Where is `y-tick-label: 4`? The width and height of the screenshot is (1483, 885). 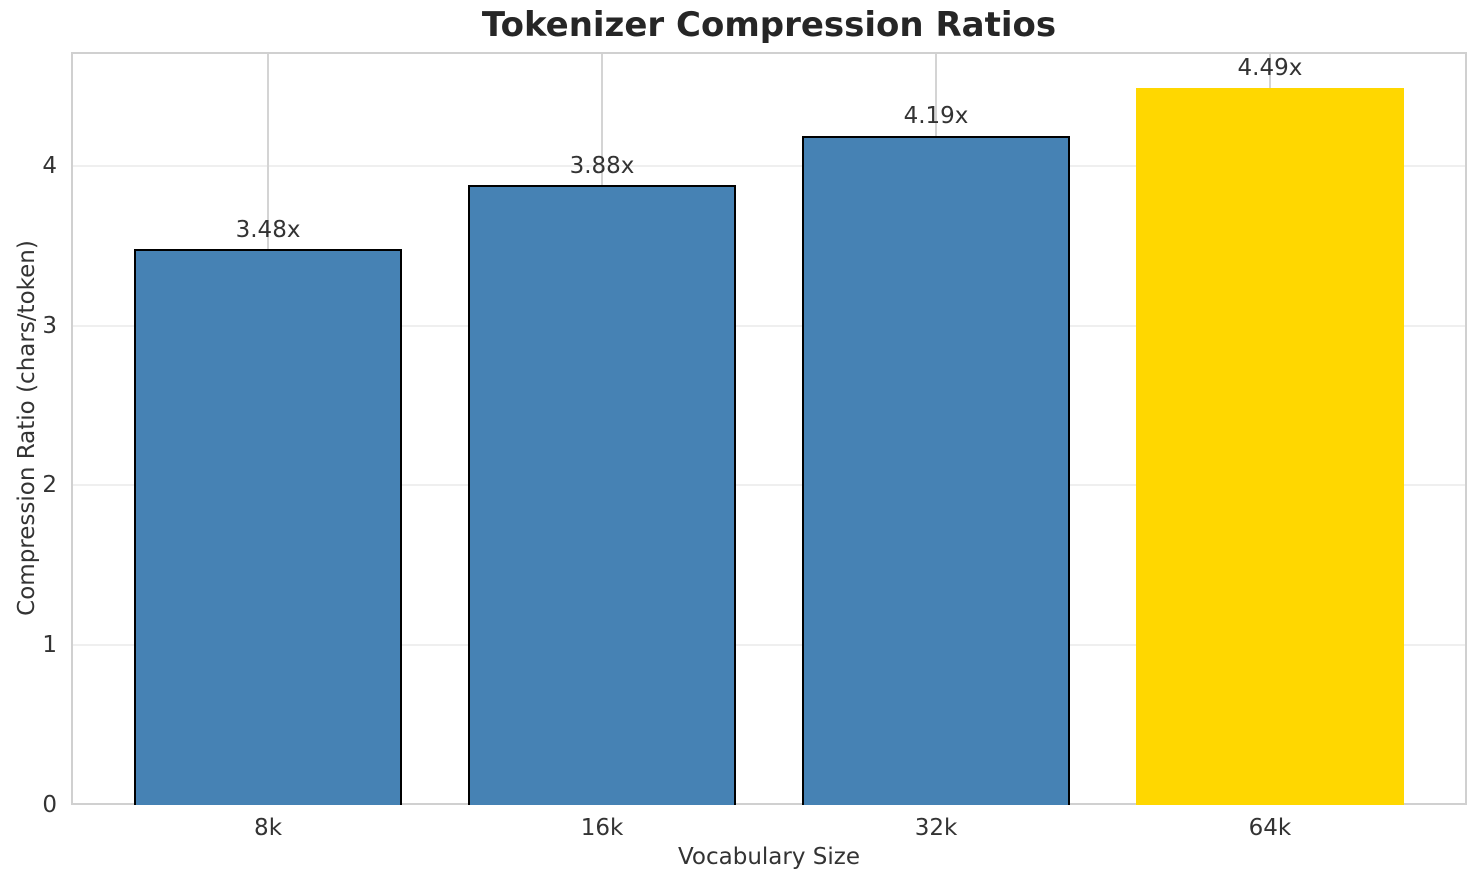 y-tick-label: 4 is located at coordinates (49, 165).